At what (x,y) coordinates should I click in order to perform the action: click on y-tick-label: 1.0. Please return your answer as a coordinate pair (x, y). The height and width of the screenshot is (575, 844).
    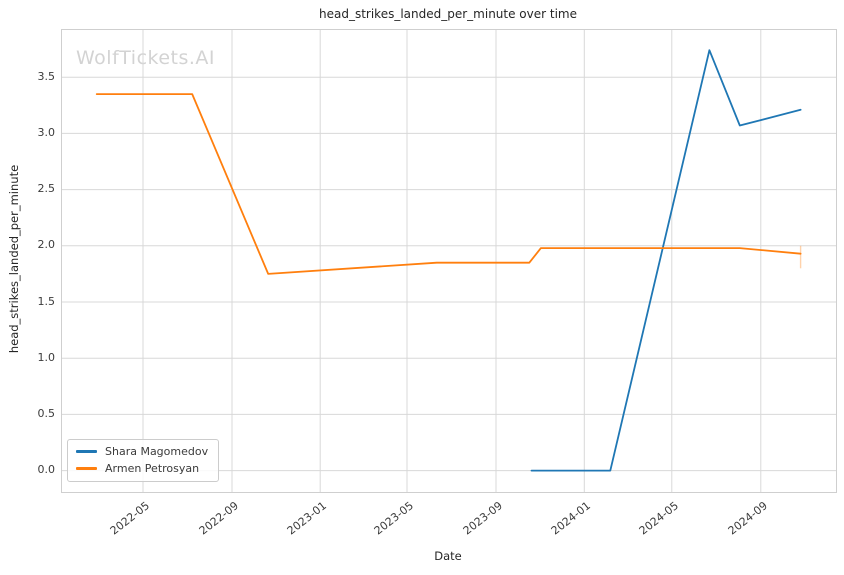
    Looking at the image, I should click on (46, 357).